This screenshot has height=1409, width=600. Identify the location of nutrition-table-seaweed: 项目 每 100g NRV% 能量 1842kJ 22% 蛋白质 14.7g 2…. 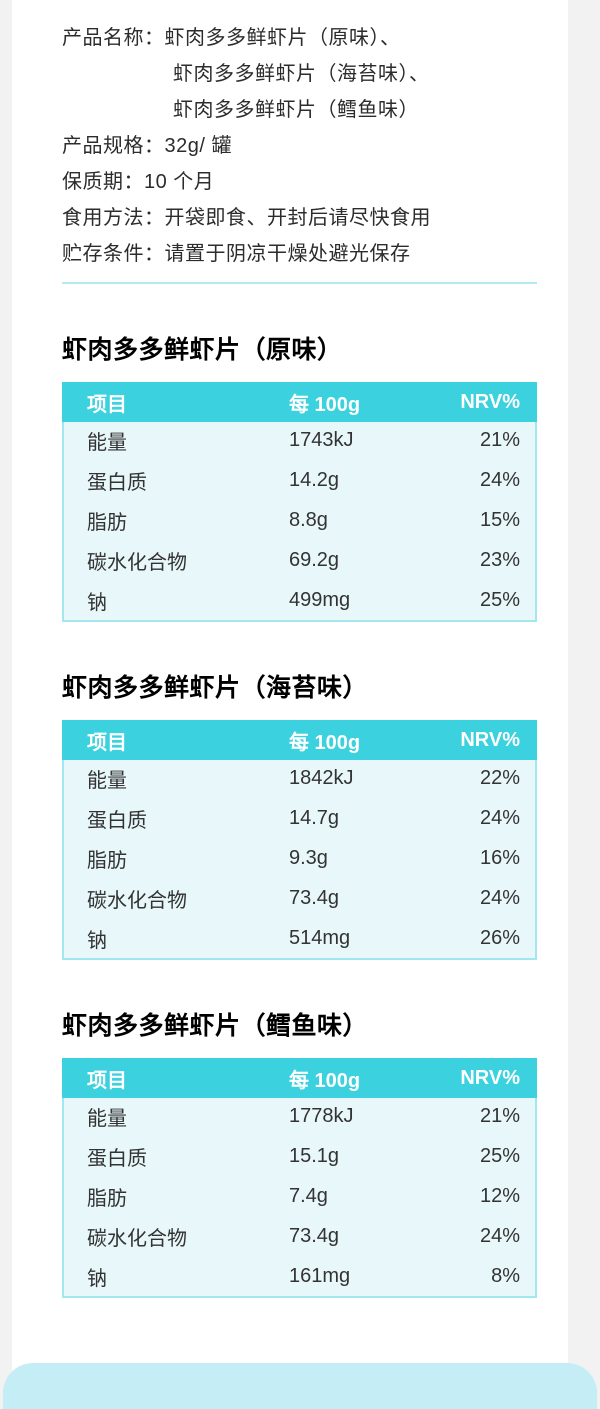
(299, 840).